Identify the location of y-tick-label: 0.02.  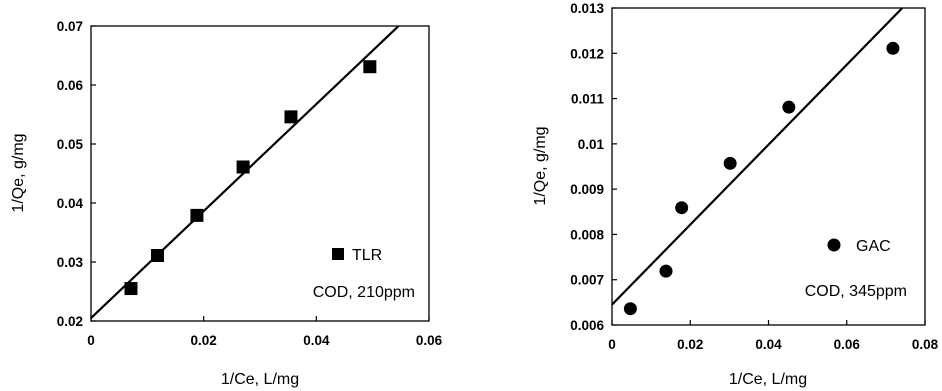
(70, 321).